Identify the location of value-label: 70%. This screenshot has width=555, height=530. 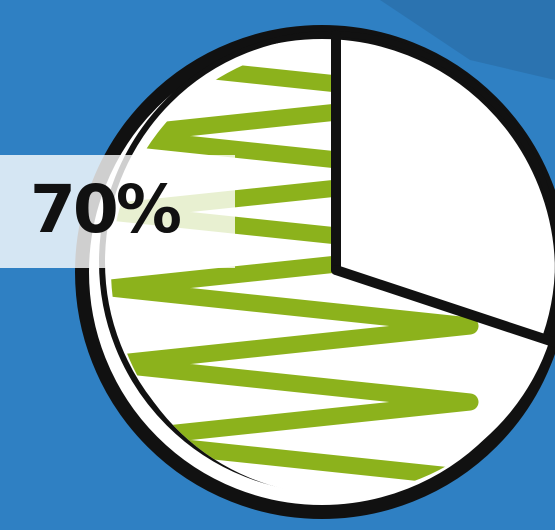
(105, 209).